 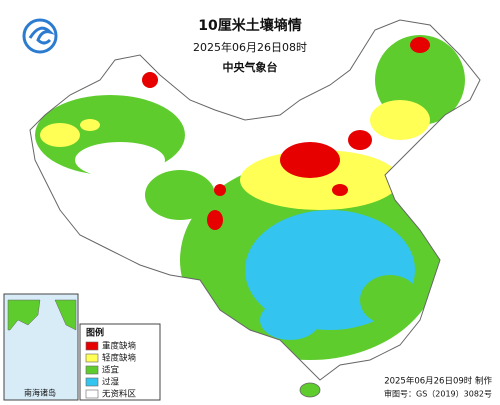 I want to click on legend-label: 无资料区, so click(x=119, y=394).